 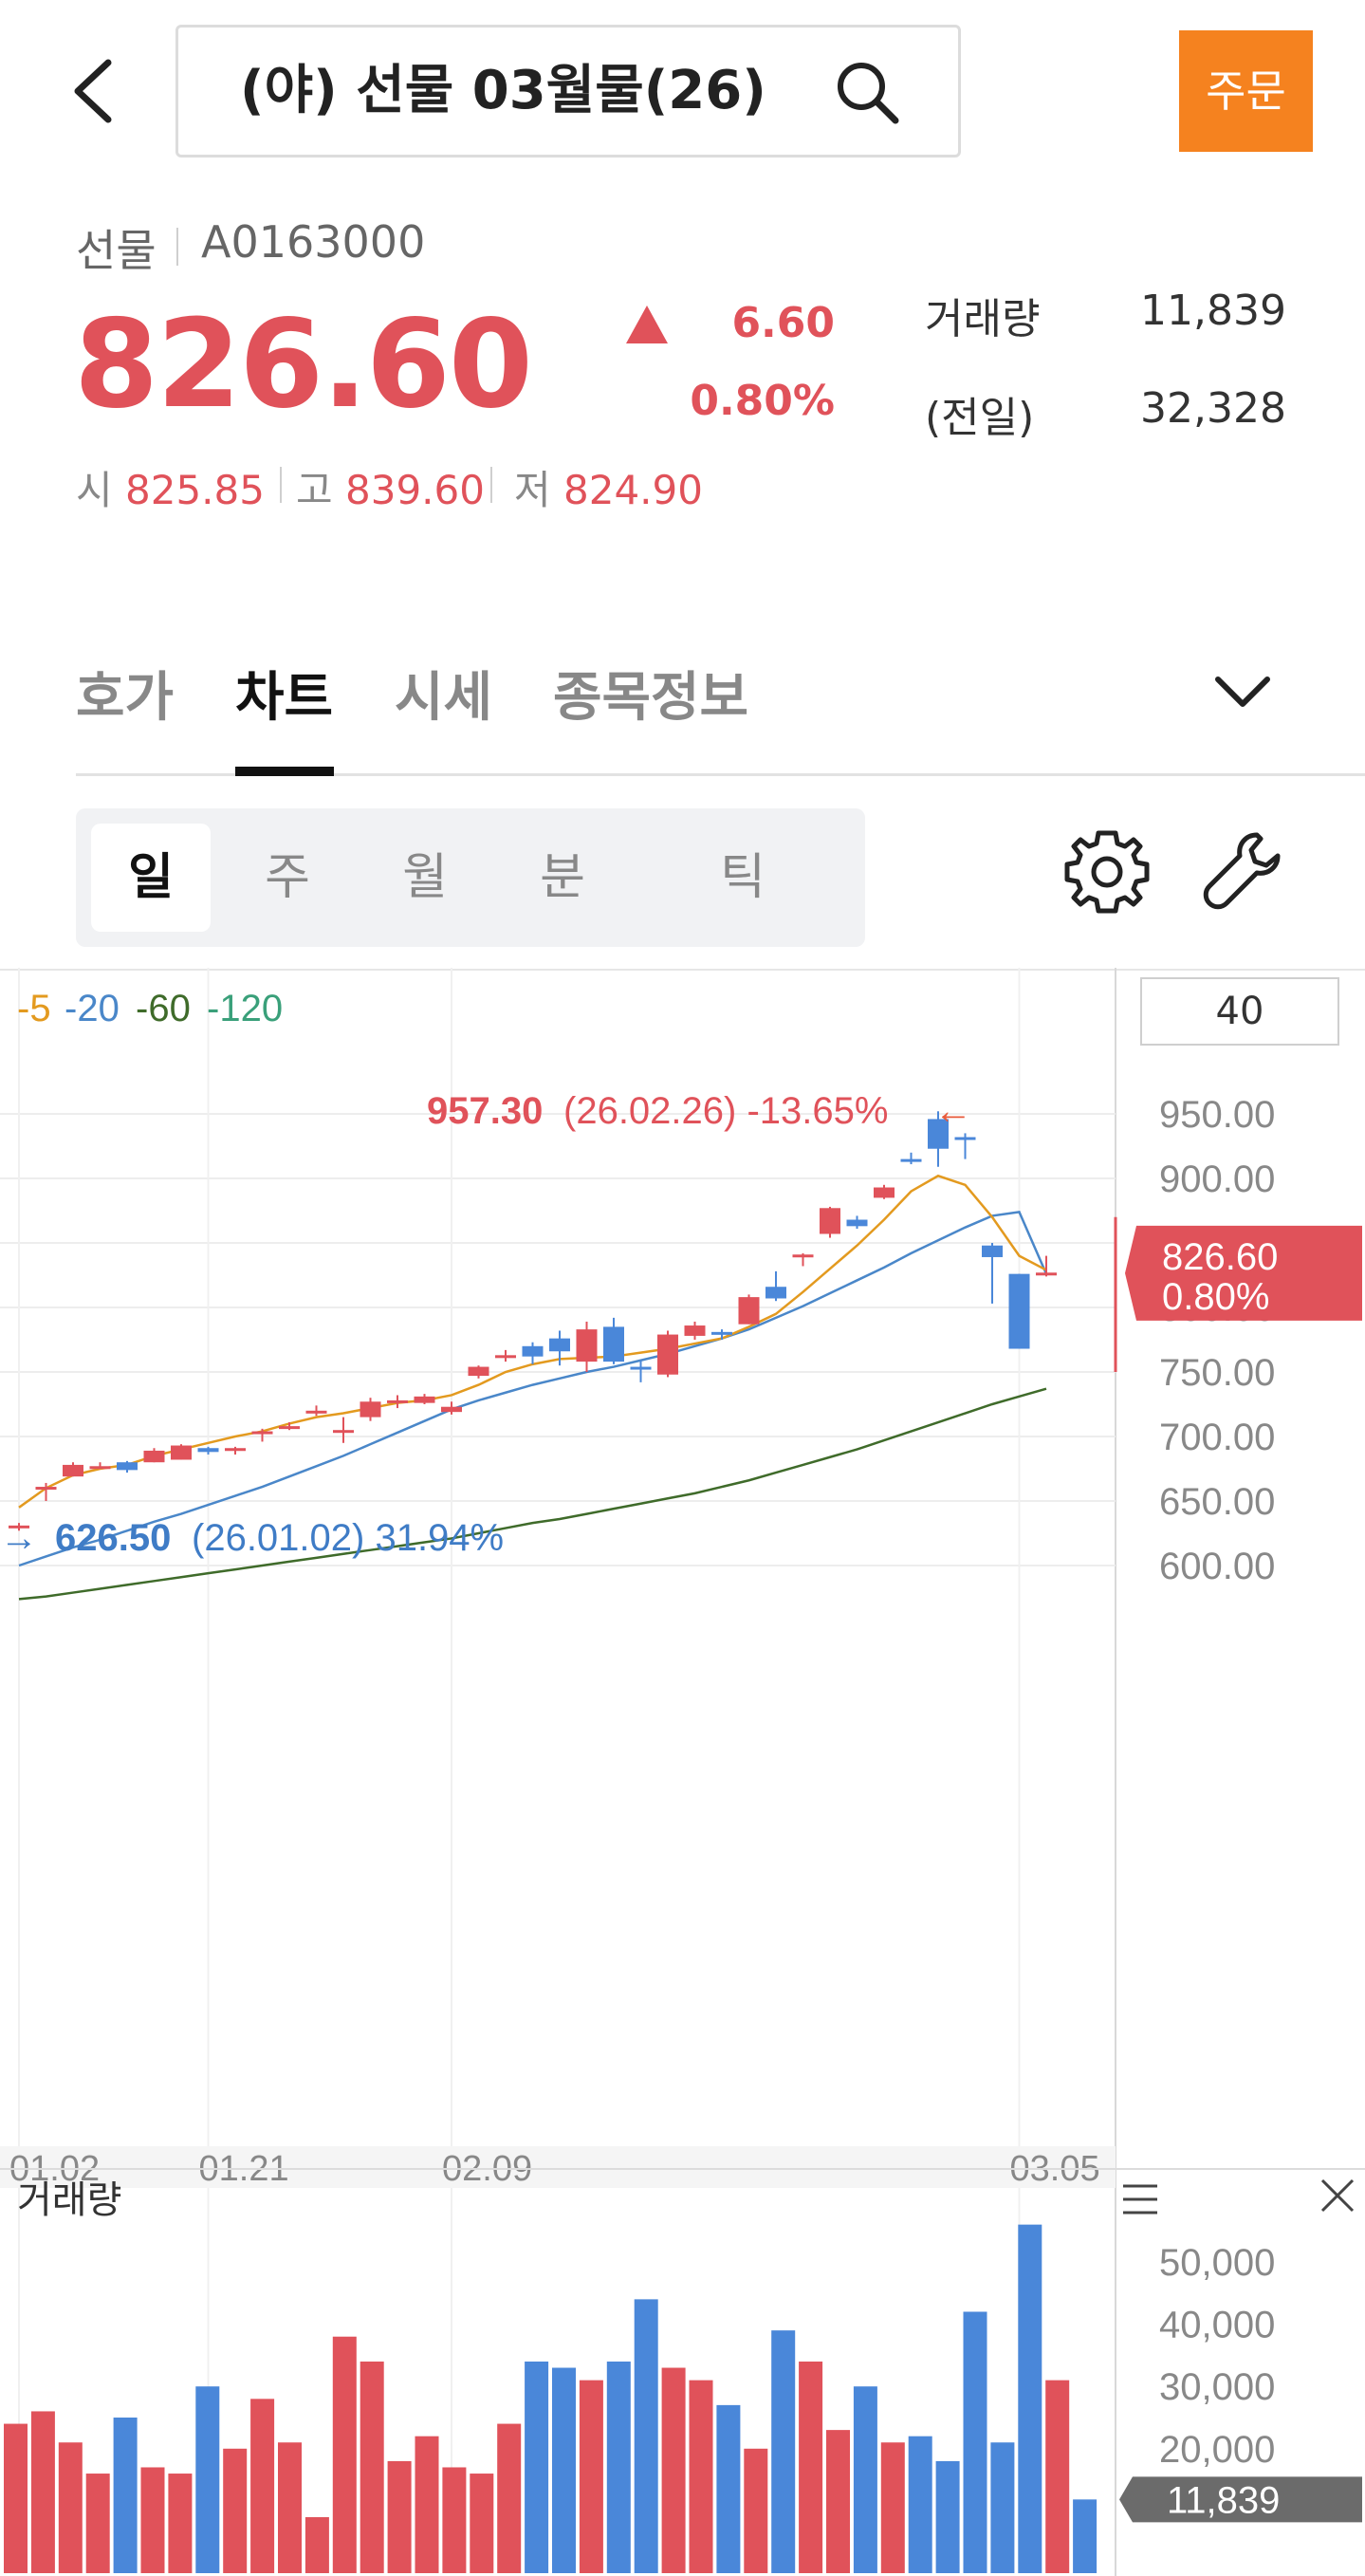 I want to click on max-annotation-value: 957.30, so click(x=485, y=1111).